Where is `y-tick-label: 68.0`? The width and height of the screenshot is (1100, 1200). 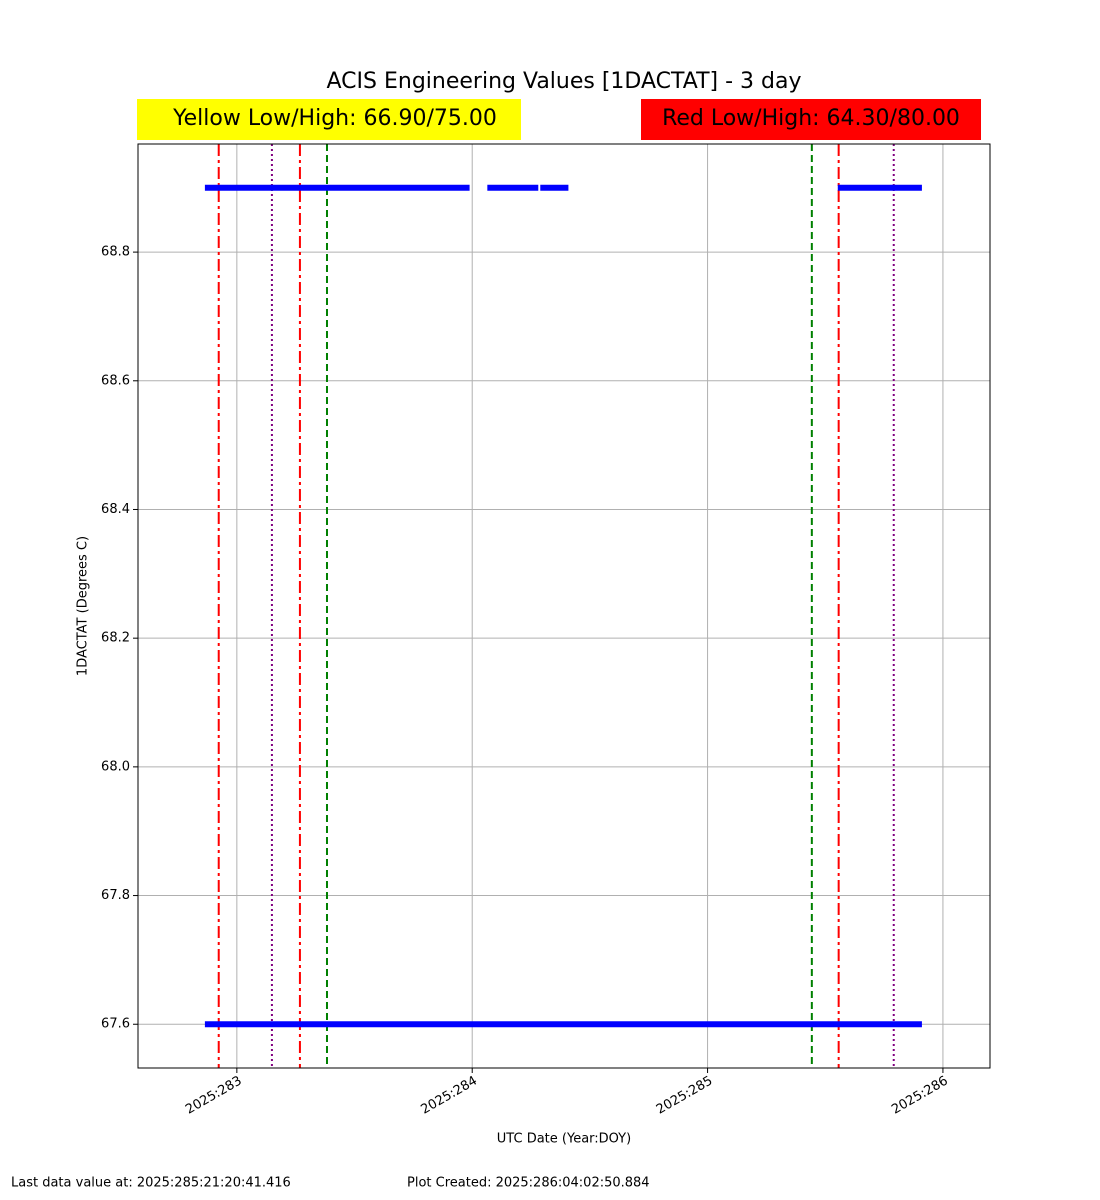
y-tick-label: 68.0 is located at coordinates (115, 766).